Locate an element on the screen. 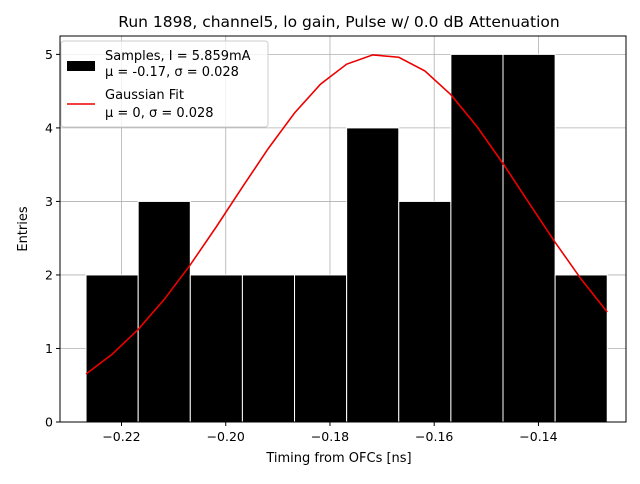 This screenshot has width=640, height=484. x-tick-label: −0.14 is located at coordinates (538, 436).